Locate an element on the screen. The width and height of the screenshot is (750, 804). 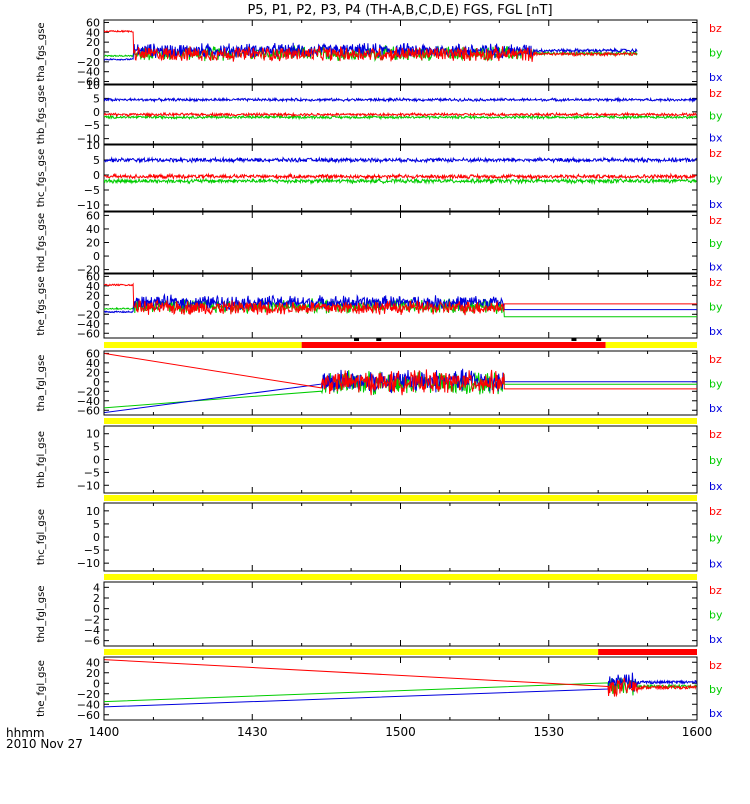
y-axis-label: thd_fgs_gse is located at coordinates (41, 242).